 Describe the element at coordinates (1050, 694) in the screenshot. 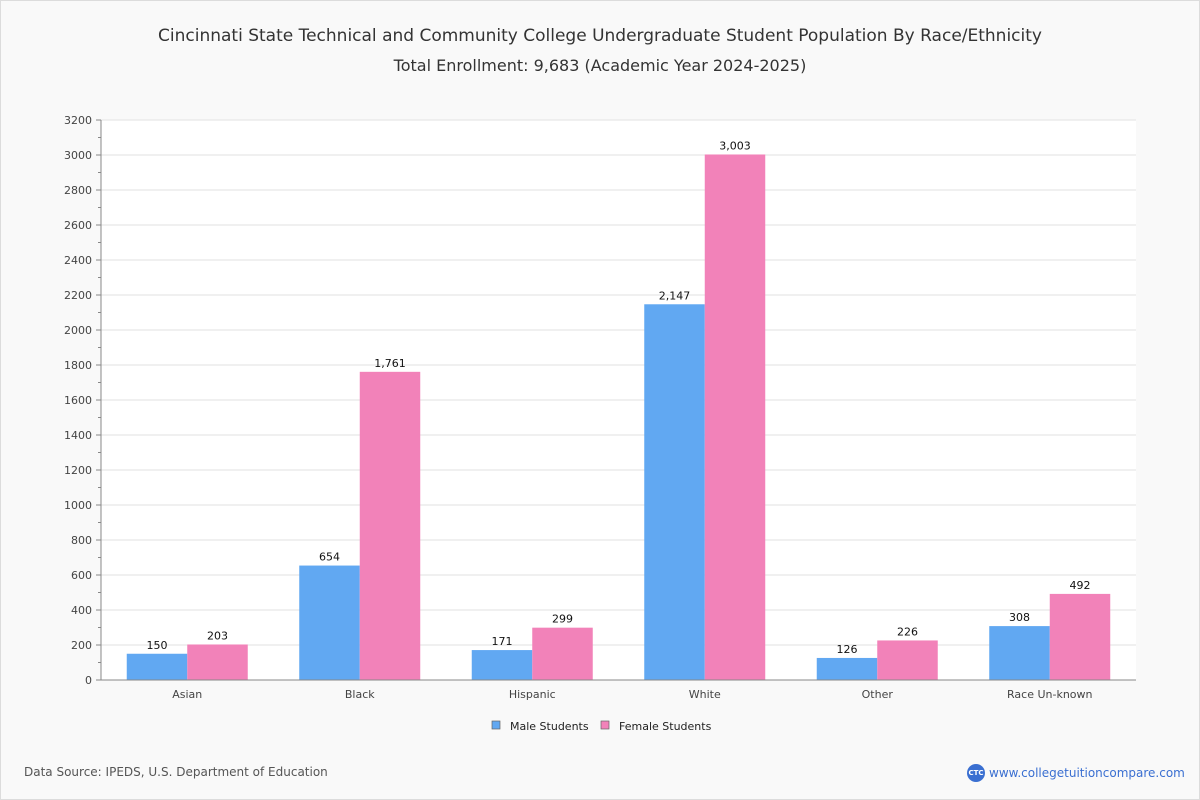

I see `x-tick-label: Race Un-known` at that location.